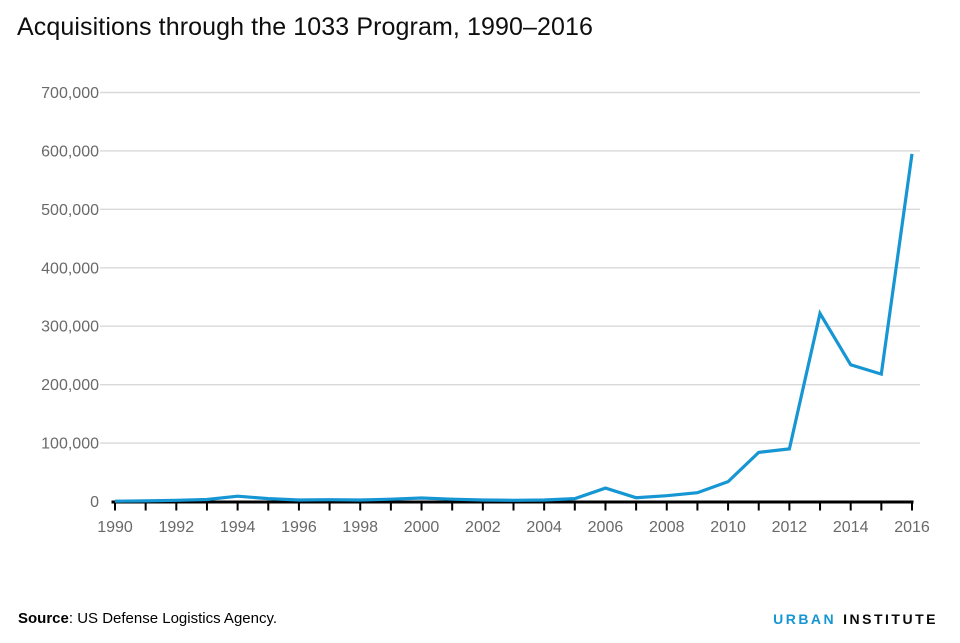  I want to click on x-axis-label: 1994, so click(238, 527).